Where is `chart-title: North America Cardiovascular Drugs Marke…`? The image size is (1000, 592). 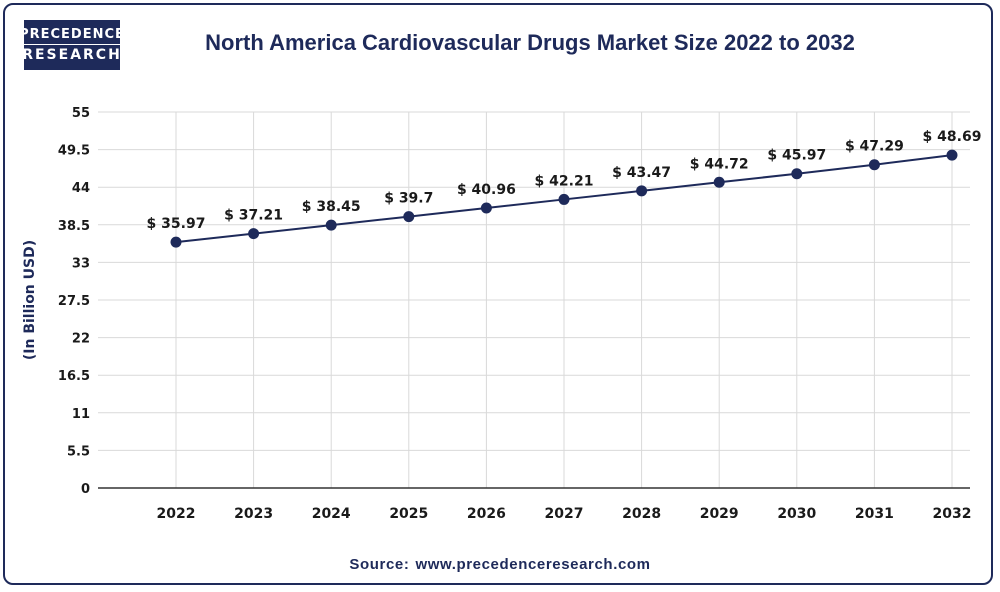 chart-title: North America Cardiovascular Drugs Marke… is located at coordinates (530, 42).